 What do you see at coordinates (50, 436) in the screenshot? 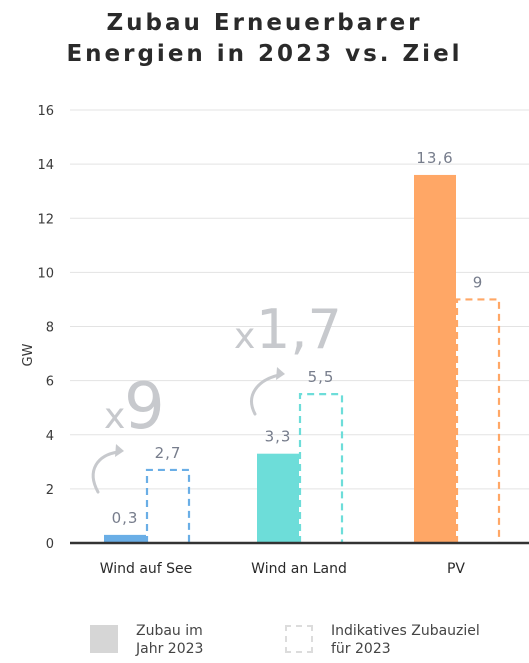
I see `y-tick-label: 4` at bounding box center [50, 436].